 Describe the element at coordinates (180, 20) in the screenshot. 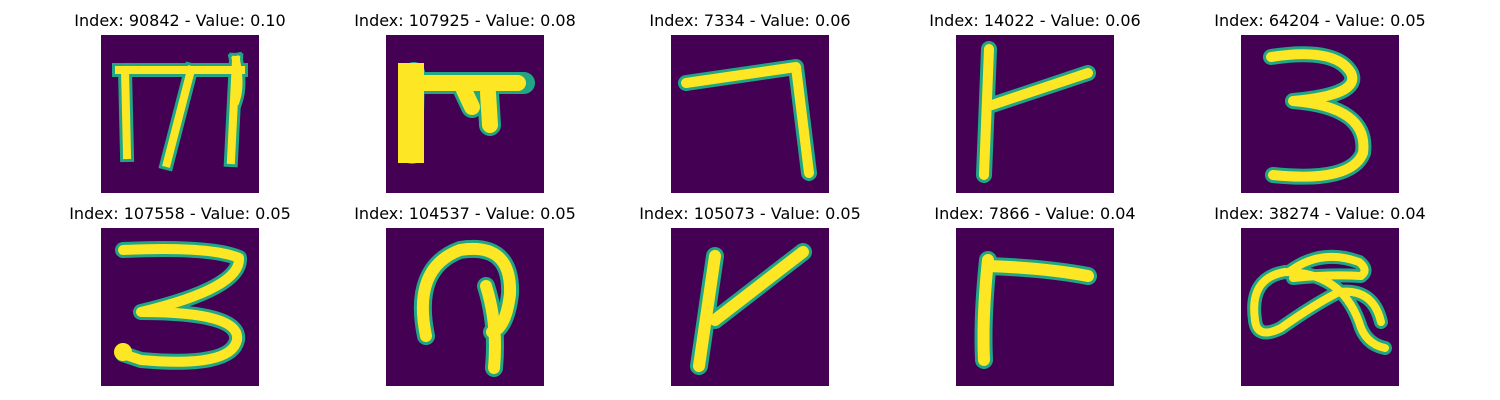

I see `panel-title: Index: 90842 - Value: 0.10` at that location.